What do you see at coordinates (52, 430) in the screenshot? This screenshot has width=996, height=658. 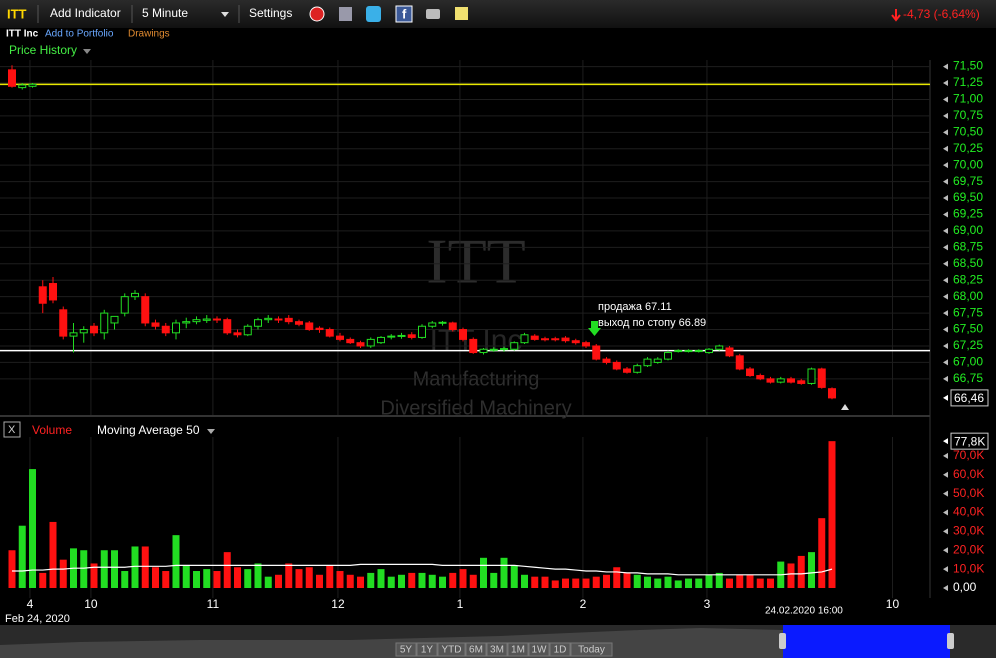 I see `volume-title: Volume` at bounding box center [52, 430].